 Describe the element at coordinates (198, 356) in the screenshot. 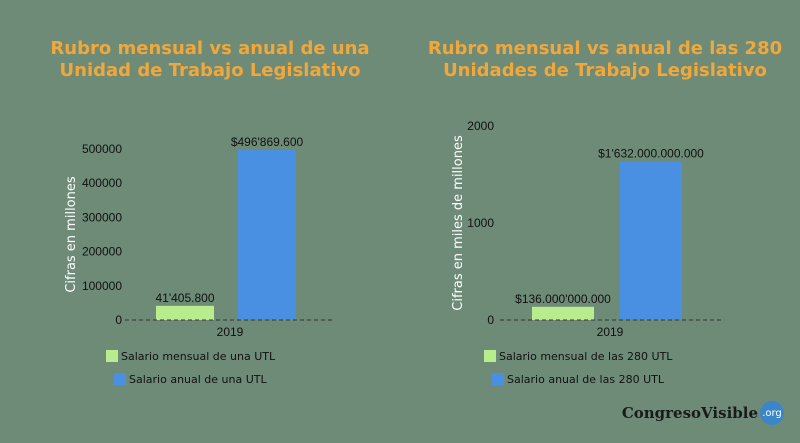

I see `legend-label: Salario mensual de una UTL` at that location.